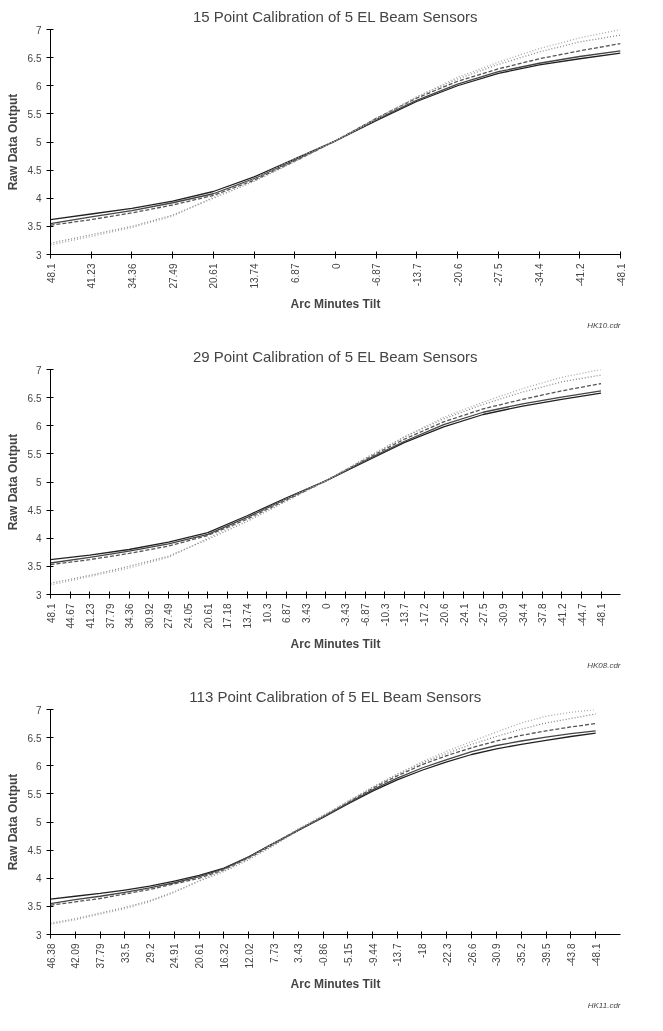  Describe the element at coordinates (249, 956) in the screenshot. I see `x-tick-label: 12.02` at that location.